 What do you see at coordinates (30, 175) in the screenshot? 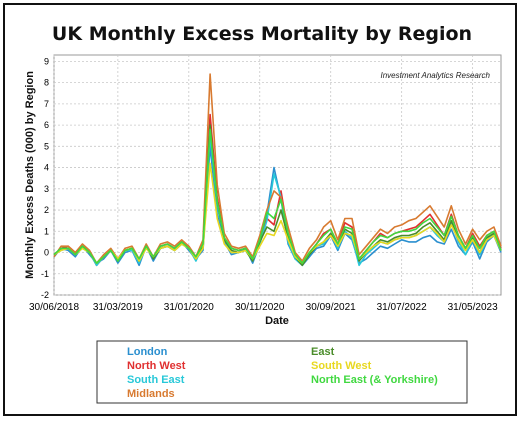
I see `y-axis-label: Monthly Excess Deaths (000) by Region` at bounding box center [30, 175].